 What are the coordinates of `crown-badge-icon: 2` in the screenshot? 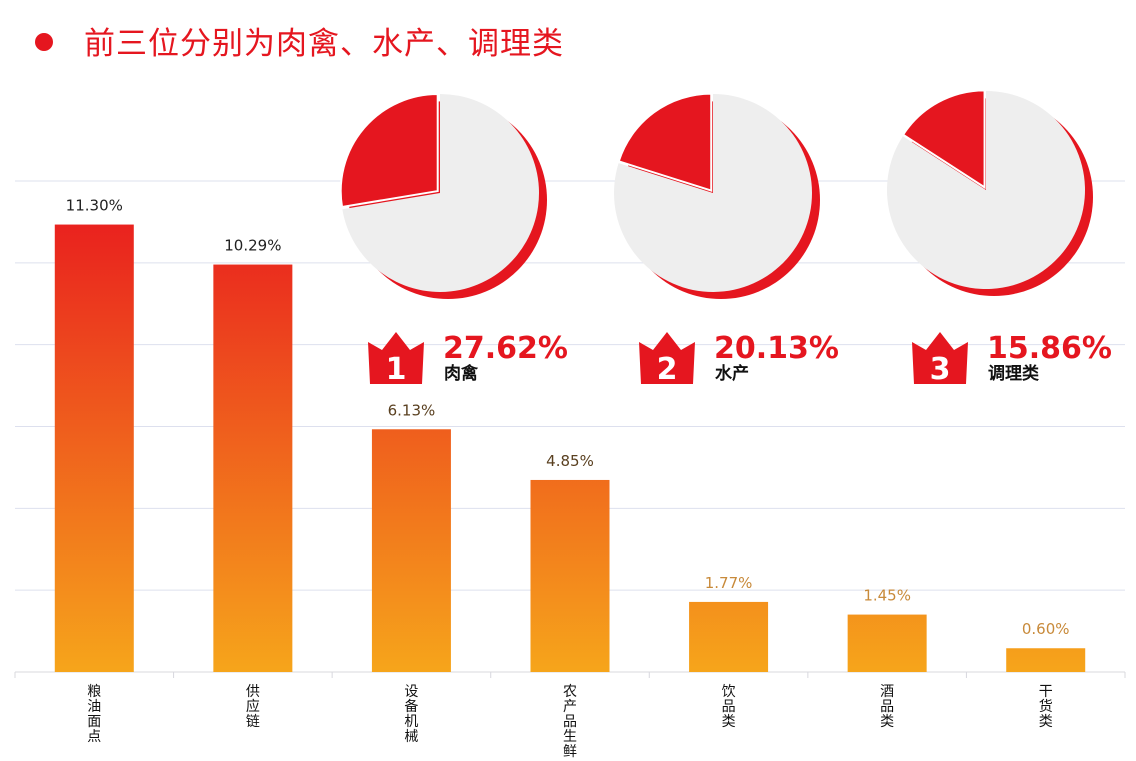 It's located at (667, 358).